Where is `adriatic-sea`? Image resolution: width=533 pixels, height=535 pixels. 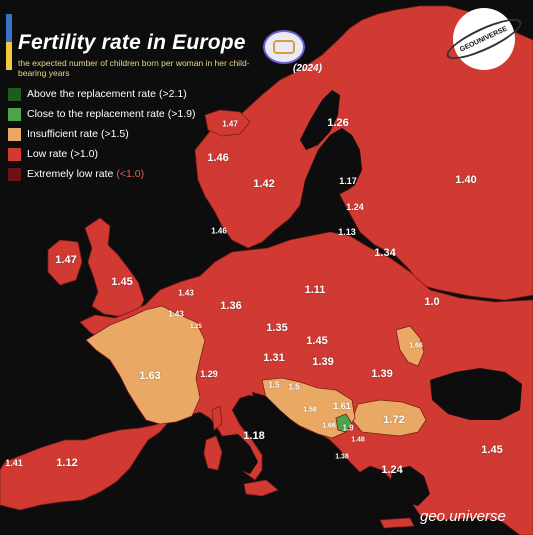 adriatic-sea is located at coordinates (286, 422).